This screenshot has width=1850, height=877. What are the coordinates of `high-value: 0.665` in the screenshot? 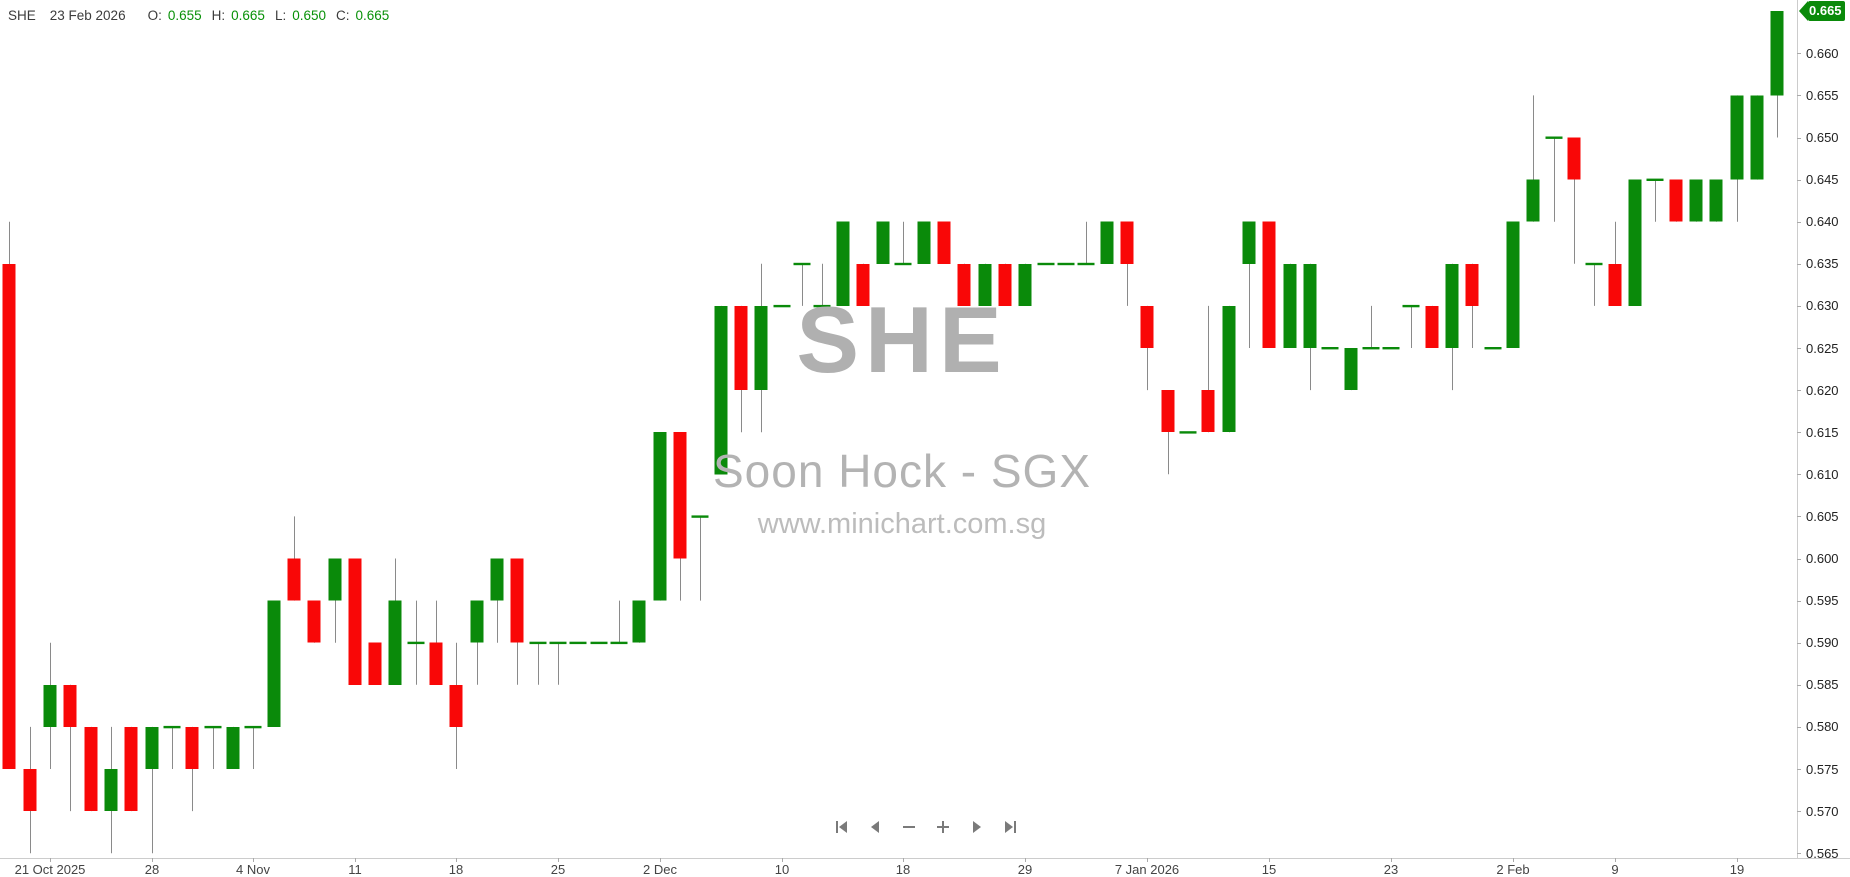 It's located at (248, 15).